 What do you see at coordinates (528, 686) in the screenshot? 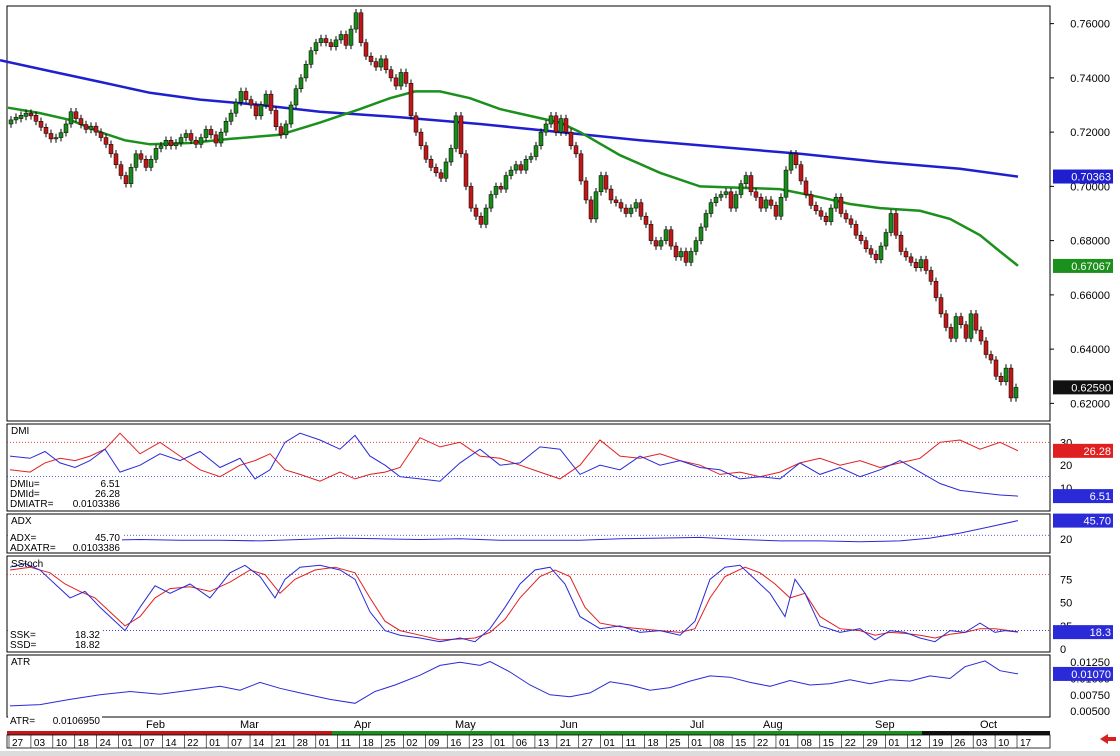
I see `panel-frame-atr` at bounding box center [528, 686].